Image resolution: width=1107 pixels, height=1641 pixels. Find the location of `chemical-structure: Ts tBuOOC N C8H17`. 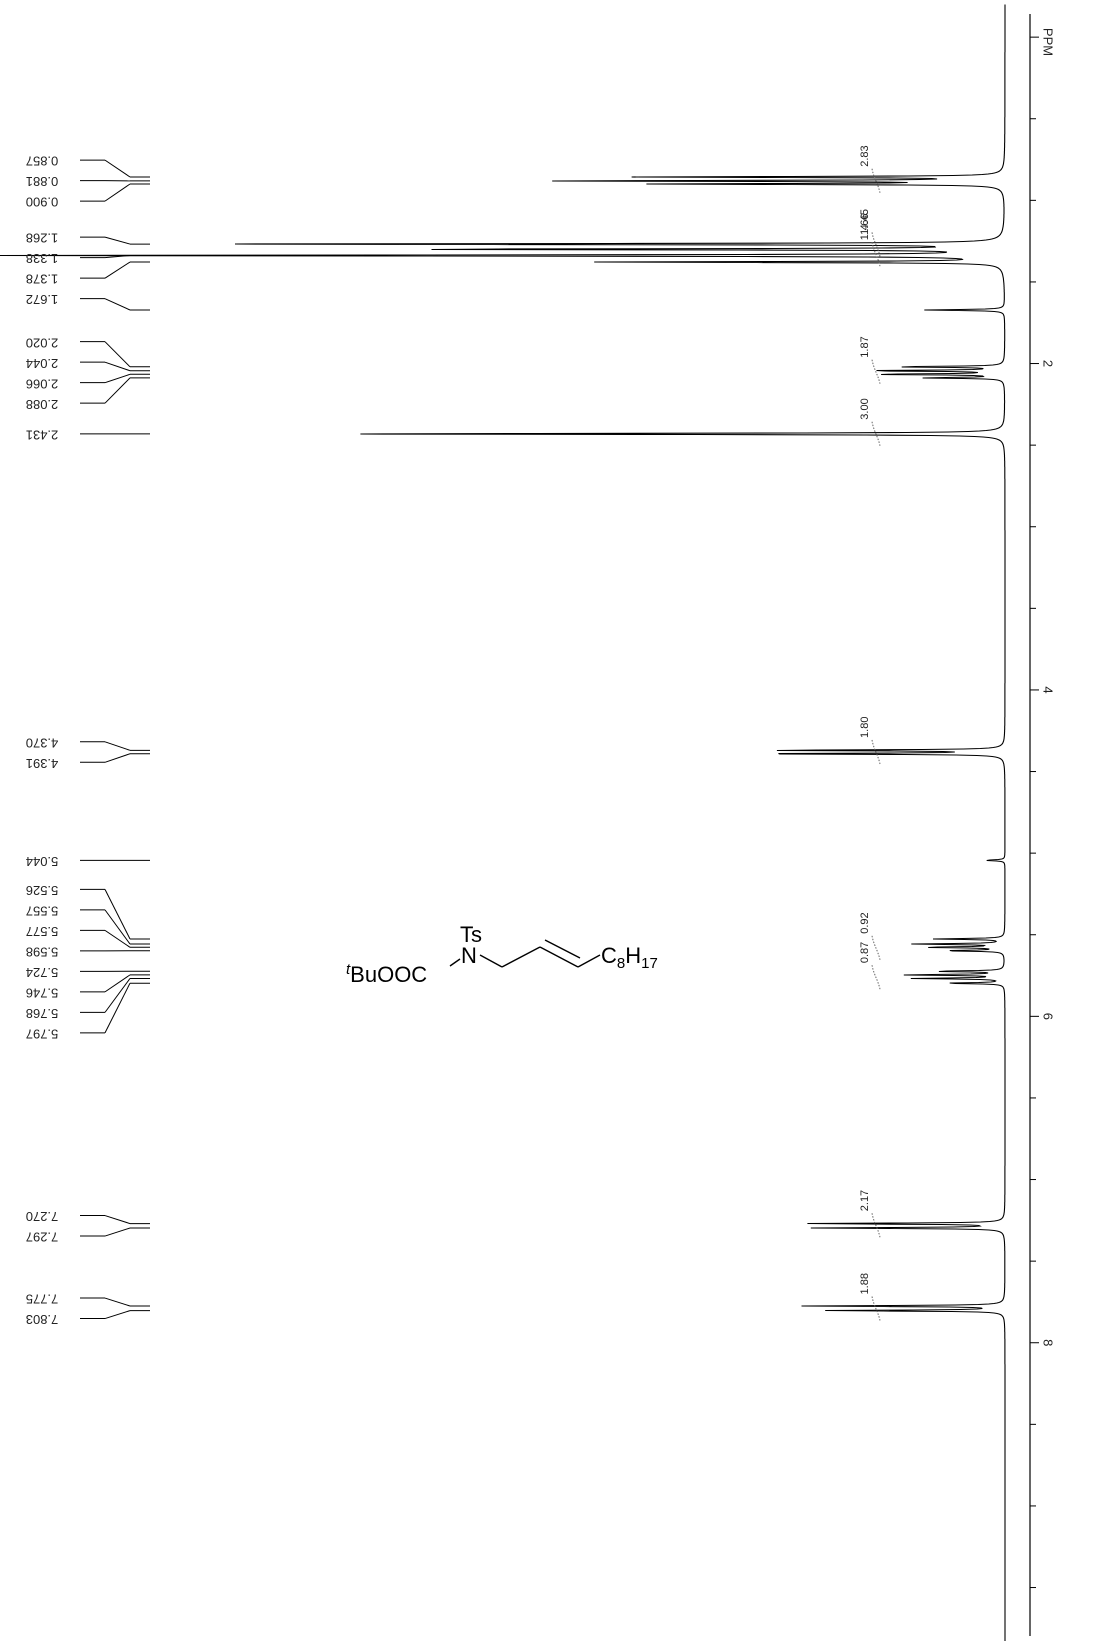

chemical-structure: Ts tBuOOC N C8H17 is located at coordinates (502, 954).